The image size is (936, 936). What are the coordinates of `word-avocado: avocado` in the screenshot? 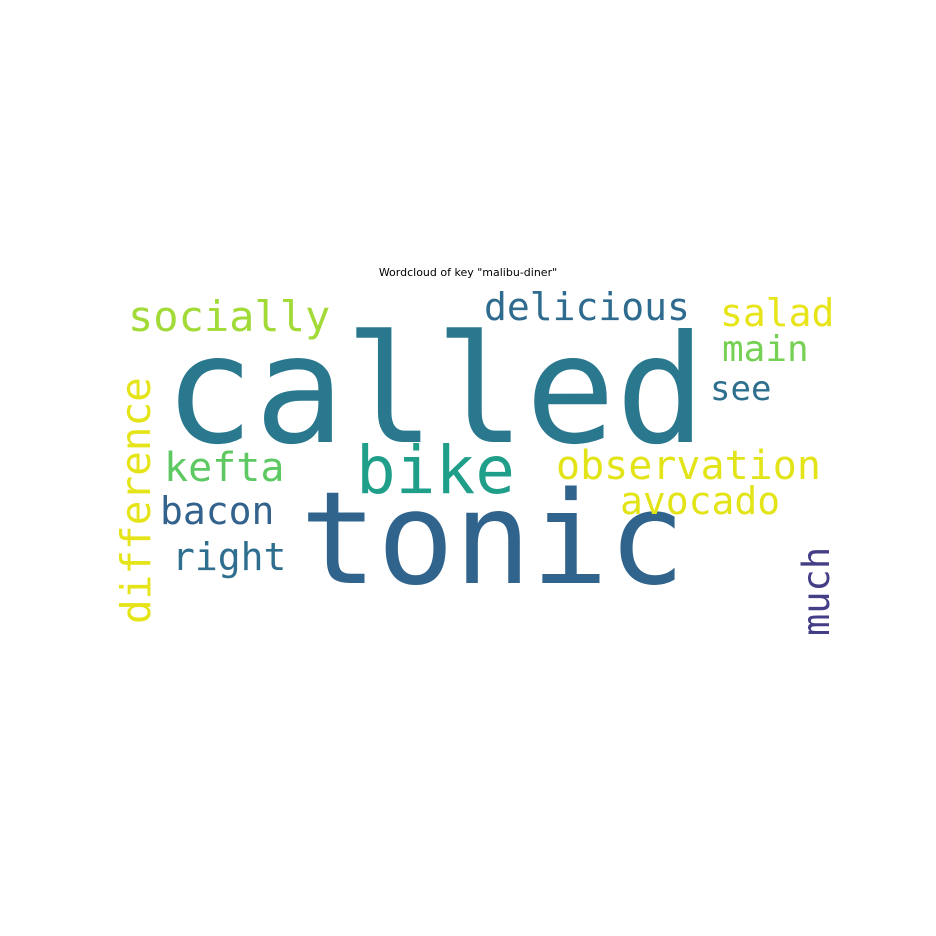 It's located at (700, 501).